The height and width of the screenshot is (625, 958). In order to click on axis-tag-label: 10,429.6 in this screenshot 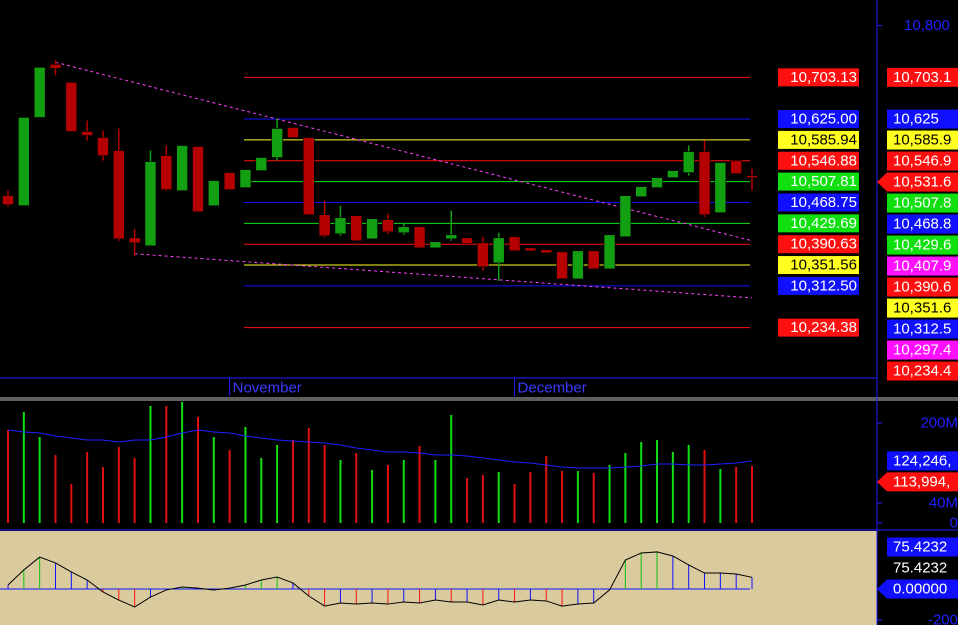, I will do `click(922, 245)`.